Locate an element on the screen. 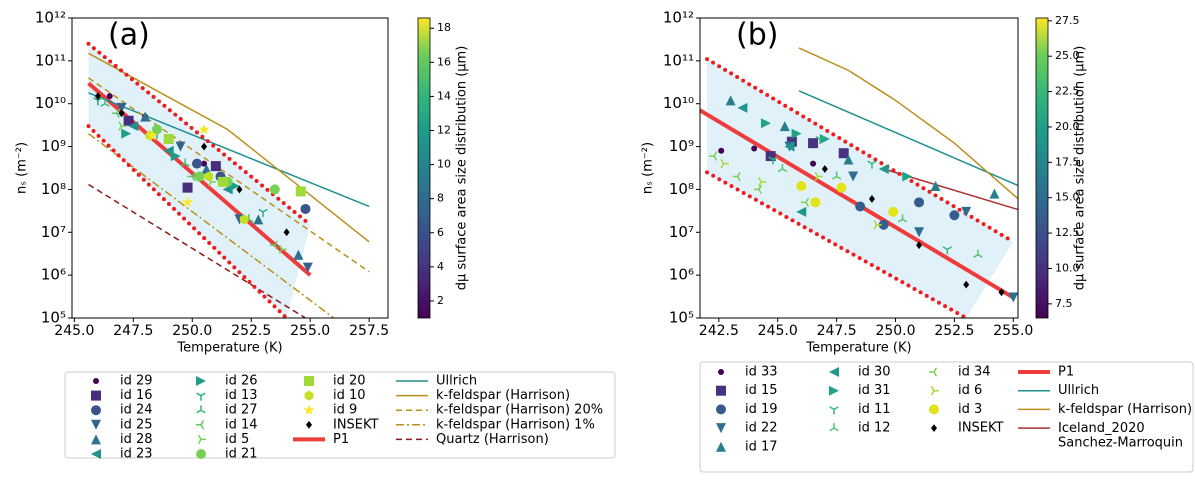 Image resolution: width=1195 pixels, height=485 pixels. legend-label: id 22 is located at coordinates (761, 428).